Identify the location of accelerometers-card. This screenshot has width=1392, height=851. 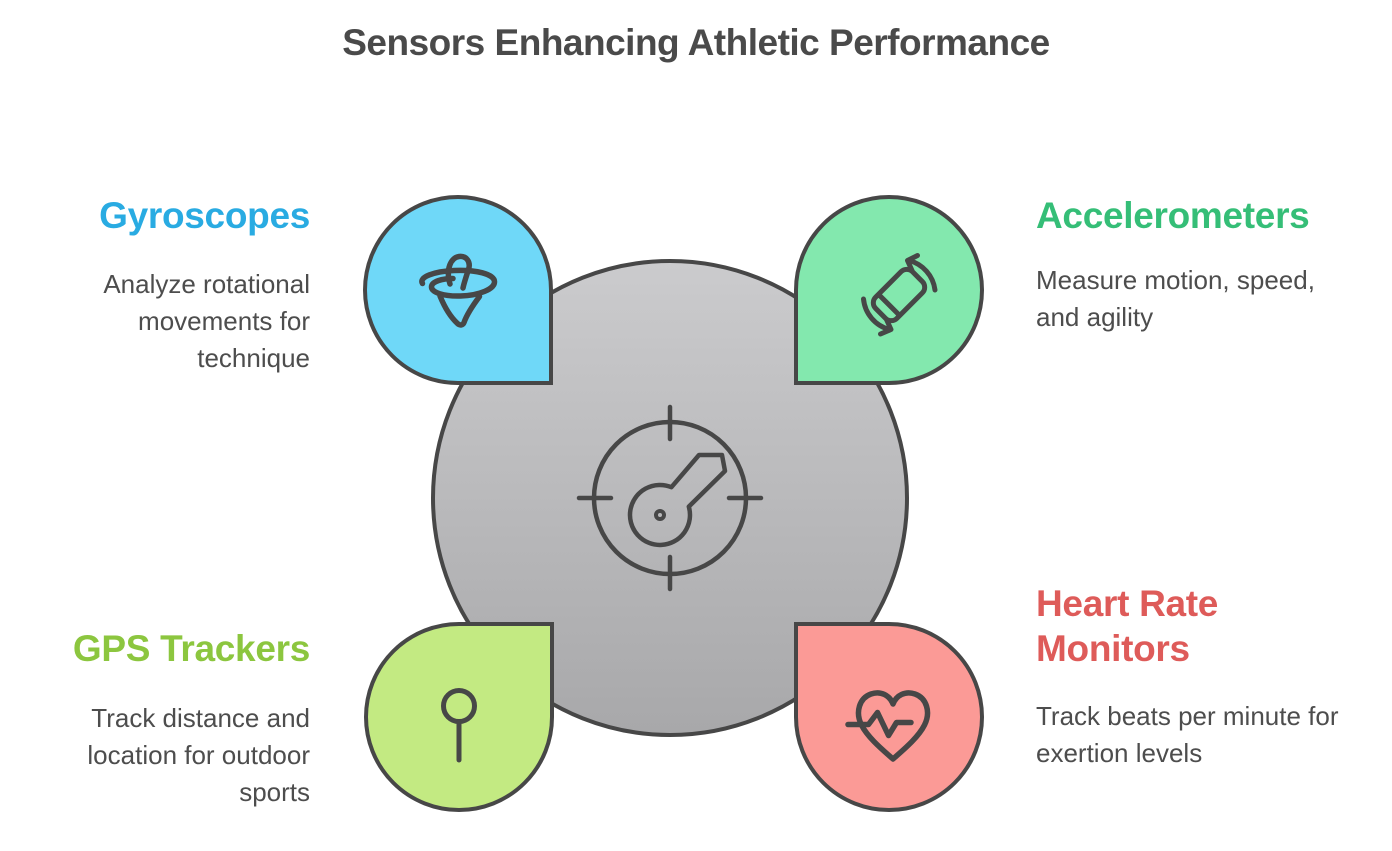
(889, 290).